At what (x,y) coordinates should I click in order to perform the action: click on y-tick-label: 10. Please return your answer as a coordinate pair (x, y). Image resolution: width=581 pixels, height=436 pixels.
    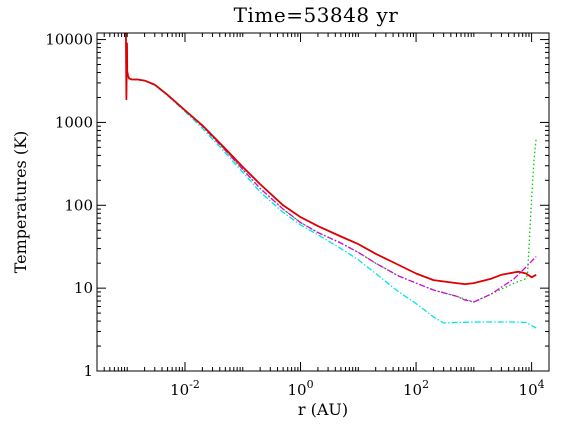
    Looking at the image, I should click on (83, 288).